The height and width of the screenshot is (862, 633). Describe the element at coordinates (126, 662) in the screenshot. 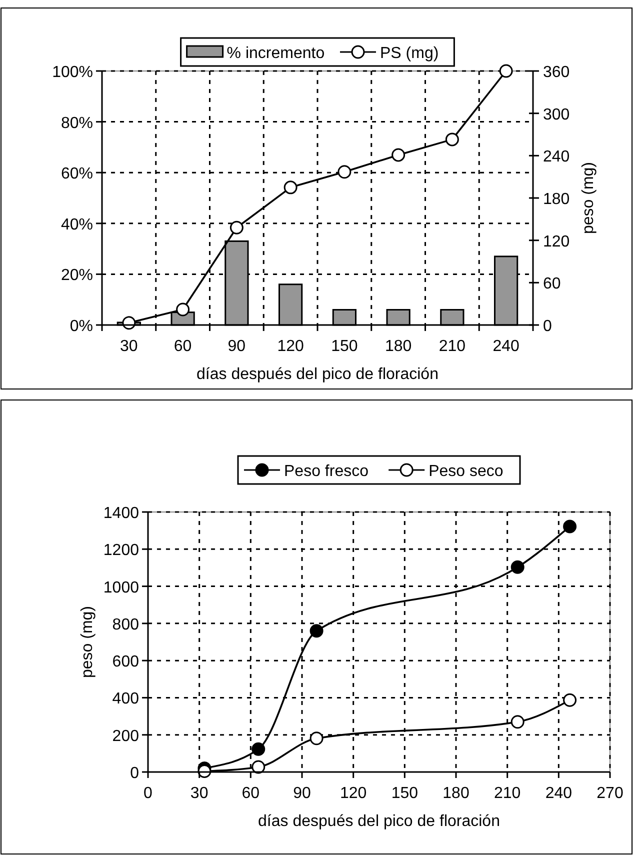

I see `y-tick-label: 600` at that location.